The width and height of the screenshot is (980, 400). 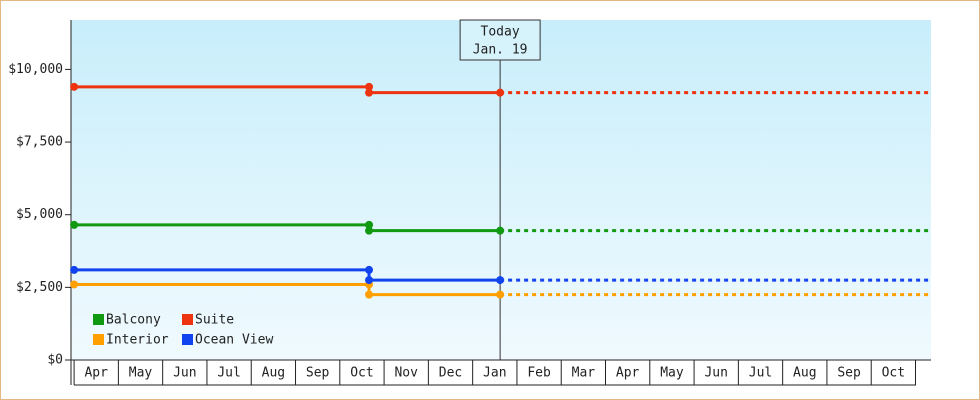 What do you see at coordinates (500, 32) in the screenshot?
I see `today-label: Today` at bounding box center [500, 32].